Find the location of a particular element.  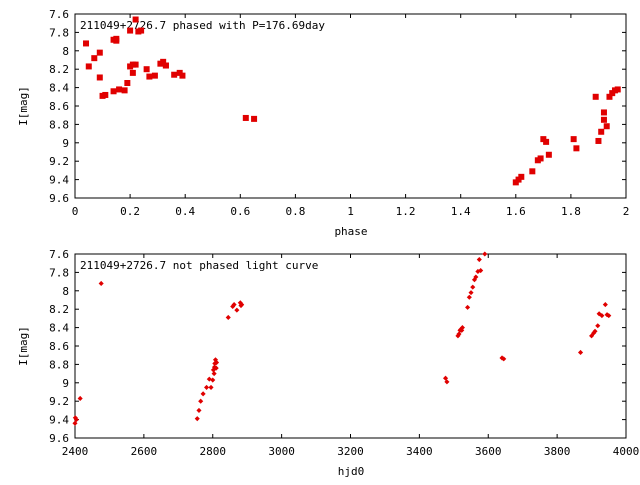

phased-x-tick-label: 0 is located at coordinates (75, 211).